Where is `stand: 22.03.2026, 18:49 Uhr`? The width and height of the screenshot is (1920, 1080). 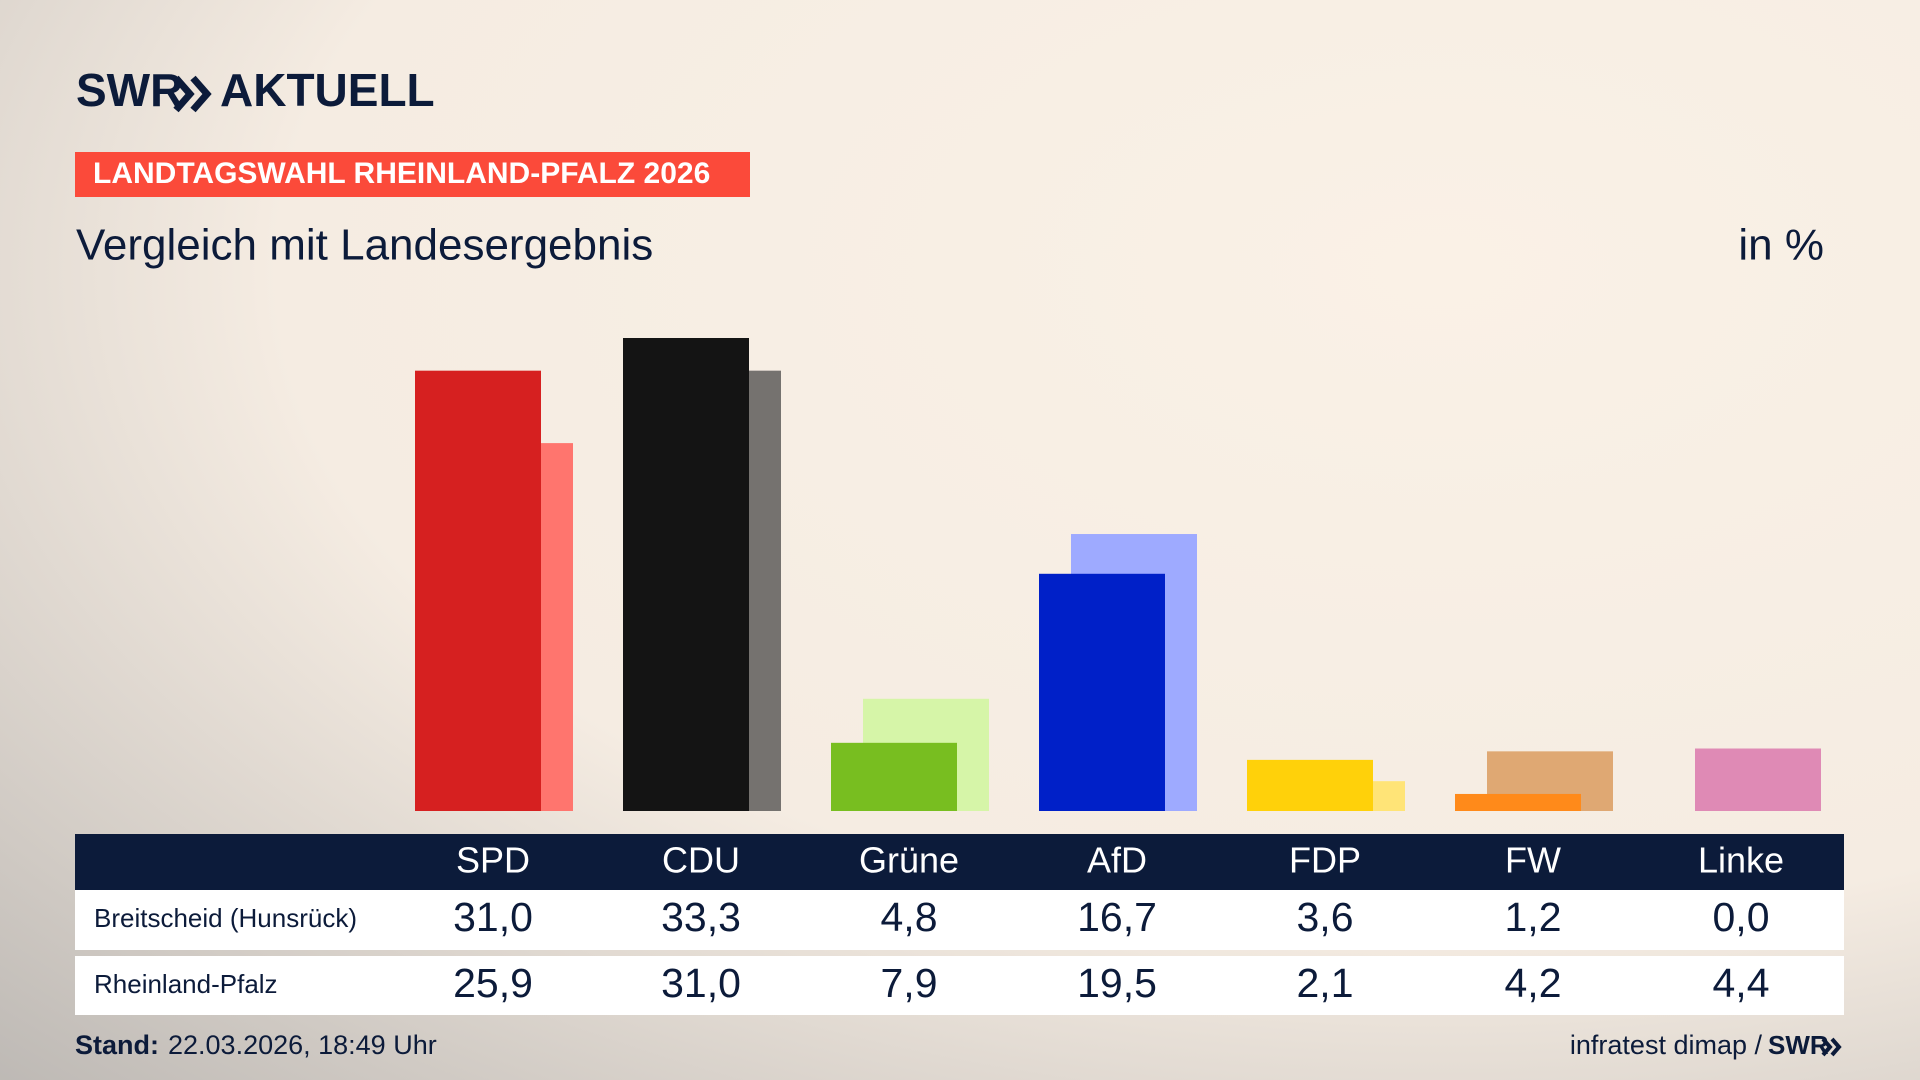 stand: 22.03.2026, 18:49 Uhr is located at coordinates (302, 1045).